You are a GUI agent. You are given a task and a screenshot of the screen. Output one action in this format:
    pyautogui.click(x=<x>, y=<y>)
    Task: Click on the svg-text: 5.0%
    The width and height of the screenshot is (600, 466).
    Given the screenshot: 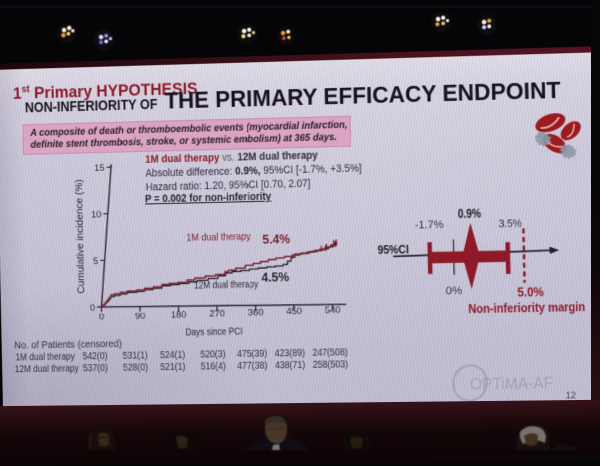 What is the action you would take?
    pyautogui.click(x=530, y=292)
    